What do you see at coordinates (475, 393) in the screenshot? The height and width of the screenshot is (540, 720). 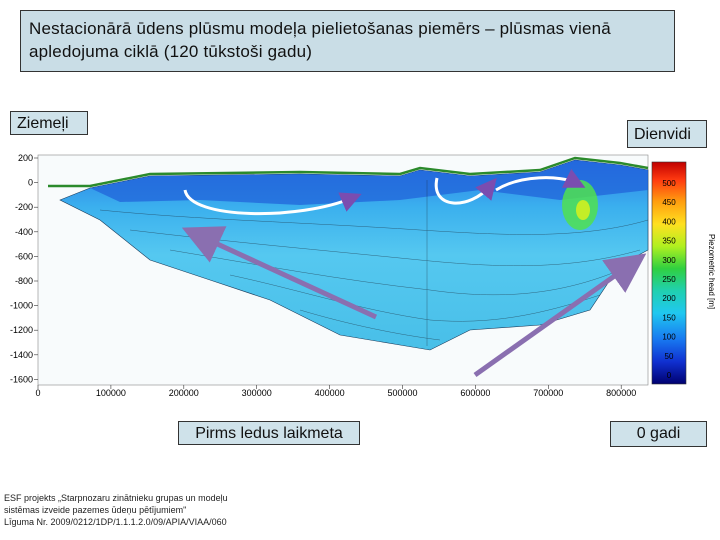 I see `x-tick-label: 600000` at bounding box center [475, 393].